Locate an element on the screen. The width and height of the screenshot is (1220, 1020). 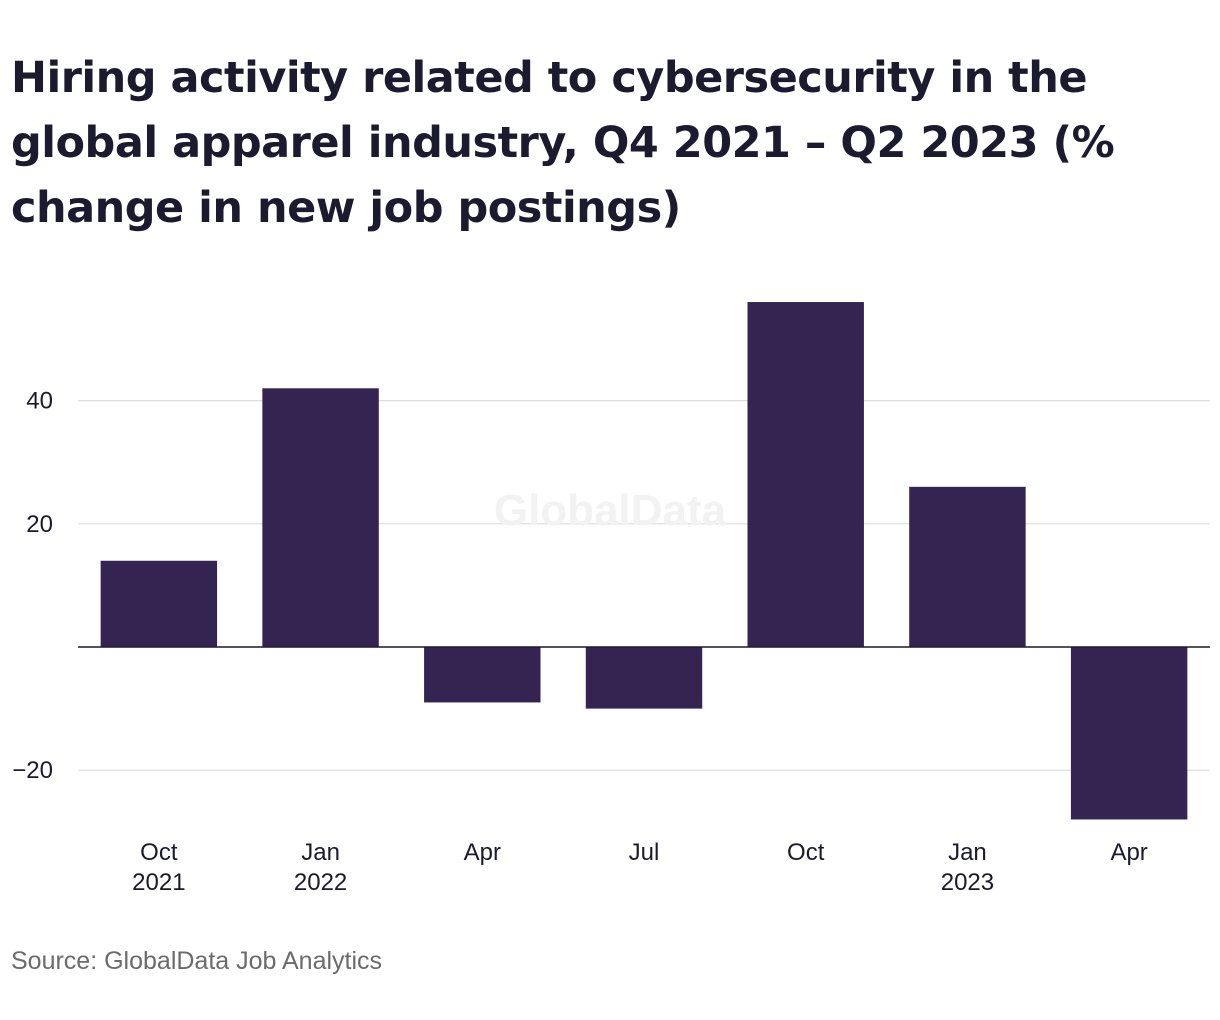
x-axis-ticks: Oct 2021 Jan 2022 Apr Jul Oct Jan 2023 Apr is located at coordinates (640, 867).